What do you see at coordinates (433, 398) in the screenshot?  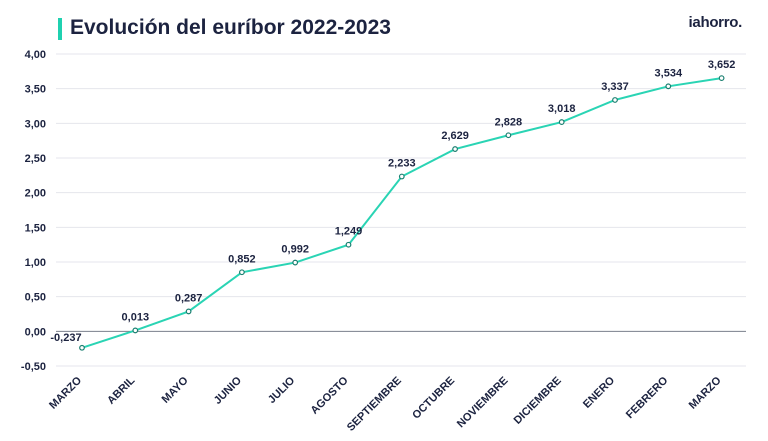 I see `x-tick-label: OCTUBRE` at bounding box center [433, 398].